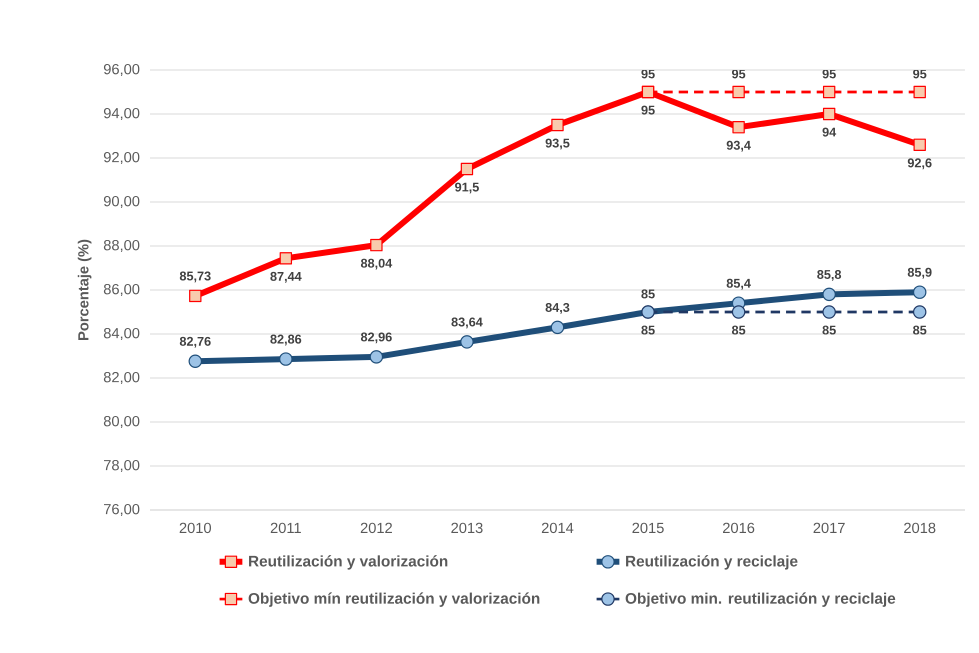  Describe the element at coordinates (761, 599) in the screenshot. I see `legend-label: Objetivo min. reutilización y reciclaje` at that location.